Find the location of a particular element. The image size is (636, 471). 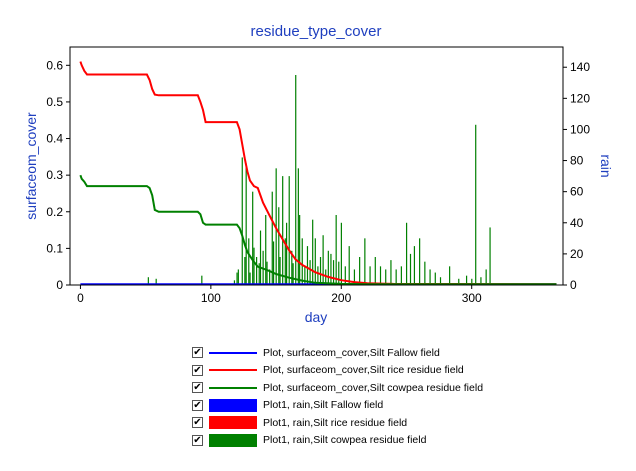

x-tick-label: 0 is located at coordinates (80, 298).